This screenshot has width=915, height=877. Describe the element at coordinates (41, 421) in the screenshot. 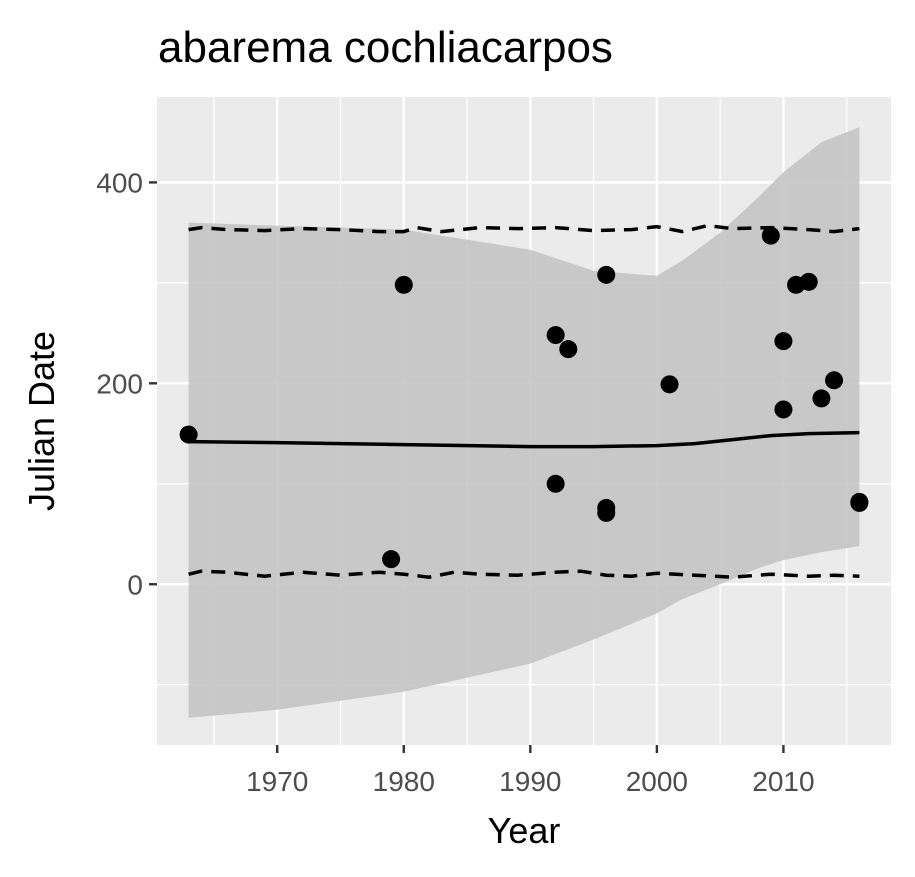

I see `y-axis-title: Julian Date` at that location.